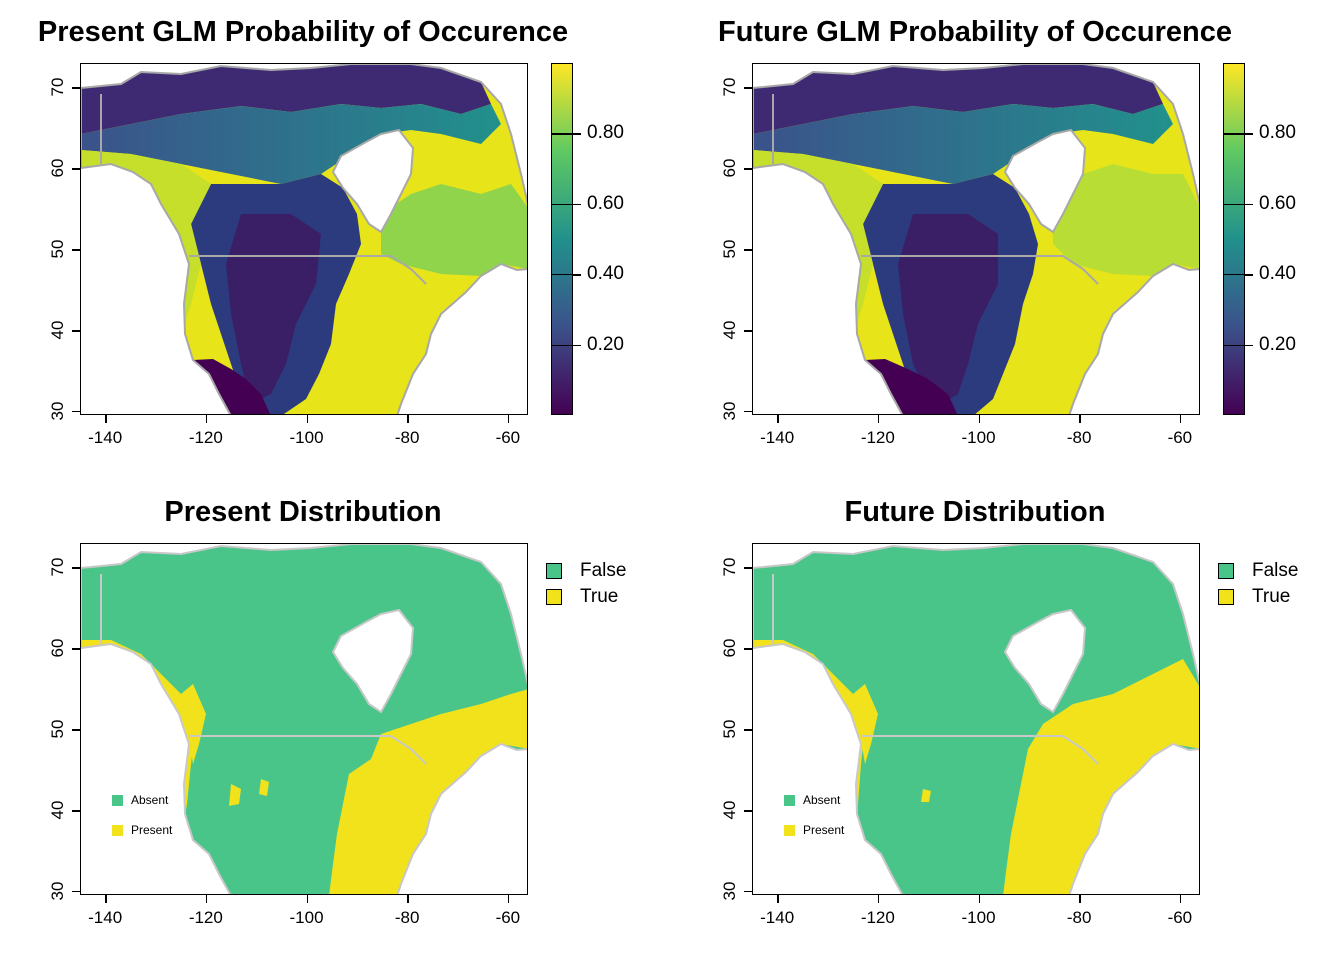 Image resolution: width=1344 pixels, height=960 pixels. Describe the element at coordinates (605, 274) in the screenshot. I see `colorbar-tick-label: 0.40` at that location.